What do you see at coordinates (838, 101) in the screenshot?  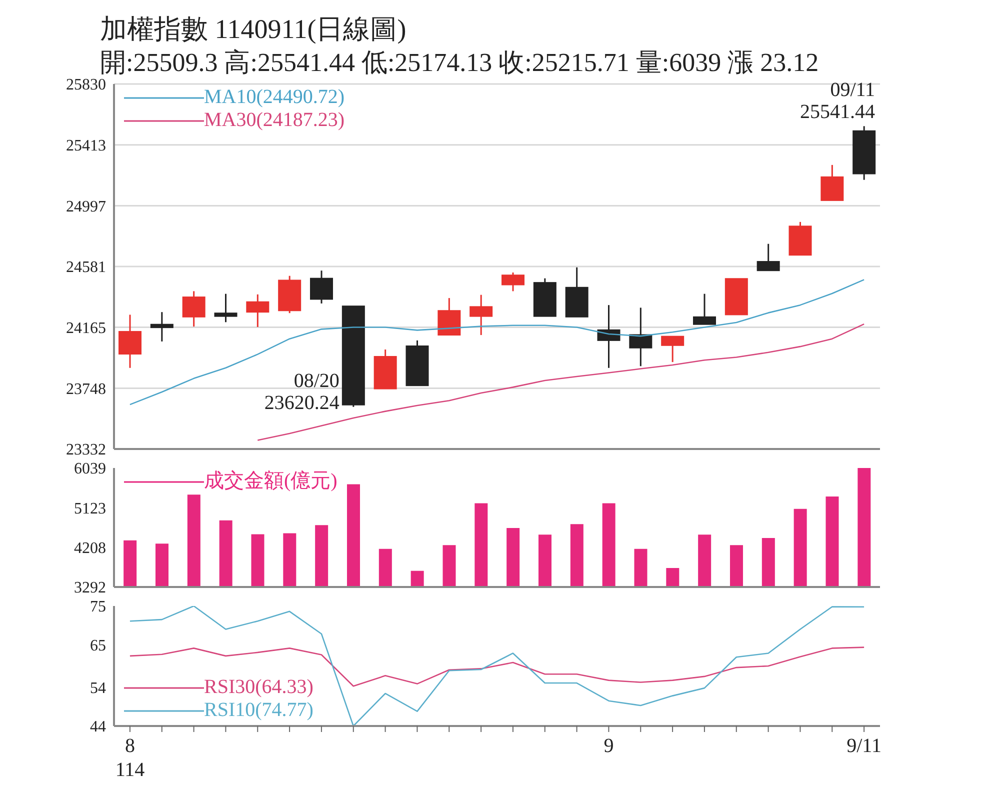 I see `annotation: 09/11 25541.44` at bounding box center [838, 101].